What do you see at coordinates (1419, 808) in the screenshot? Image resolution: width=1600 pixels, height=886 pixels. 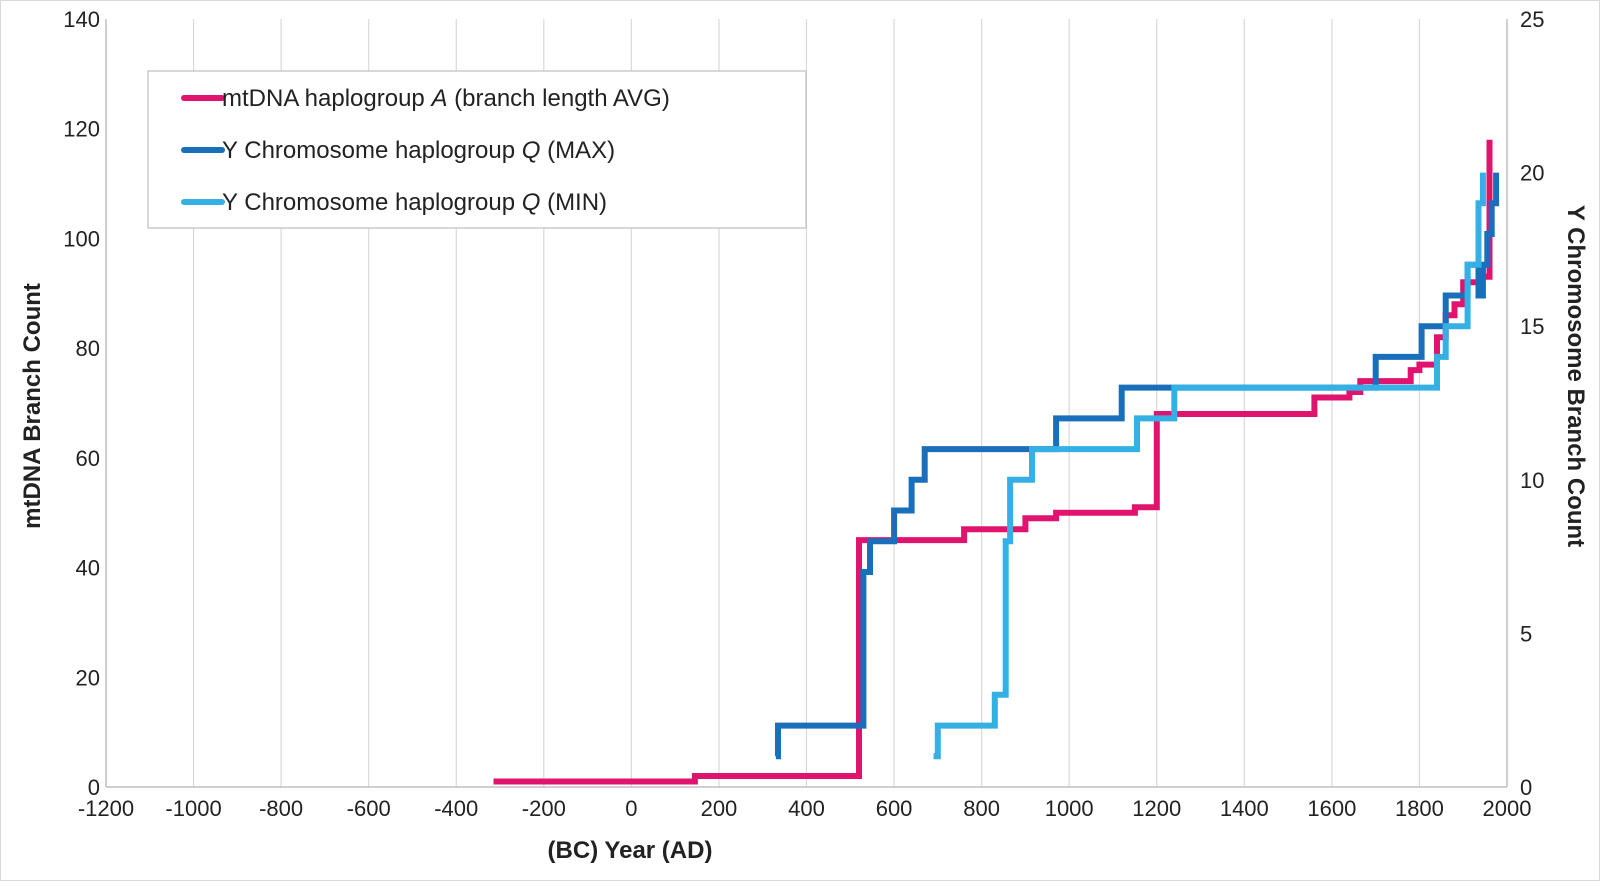 I see `x-tick-label: 1800` at bounding box center [1419, 808].